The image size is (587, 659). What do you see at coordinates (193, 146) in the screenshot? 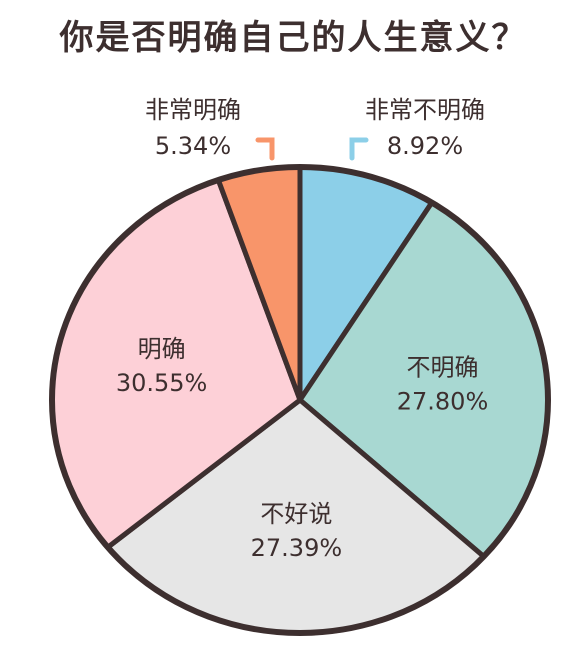
I see `value-label-very-clear: 5.34%` at bounding box center [193, 146].